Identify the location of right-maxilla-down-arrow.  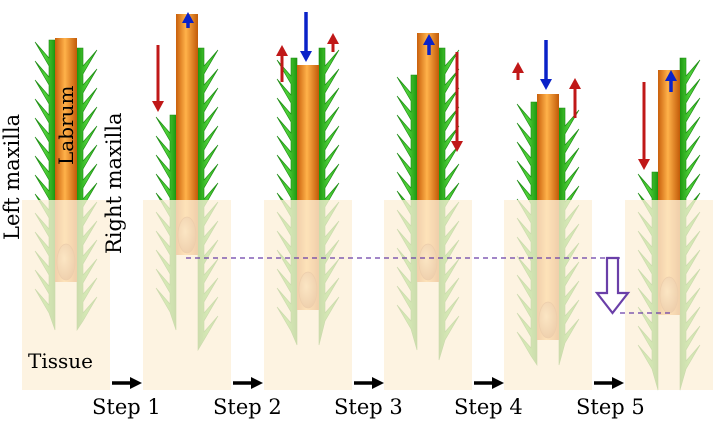
(457, 146).